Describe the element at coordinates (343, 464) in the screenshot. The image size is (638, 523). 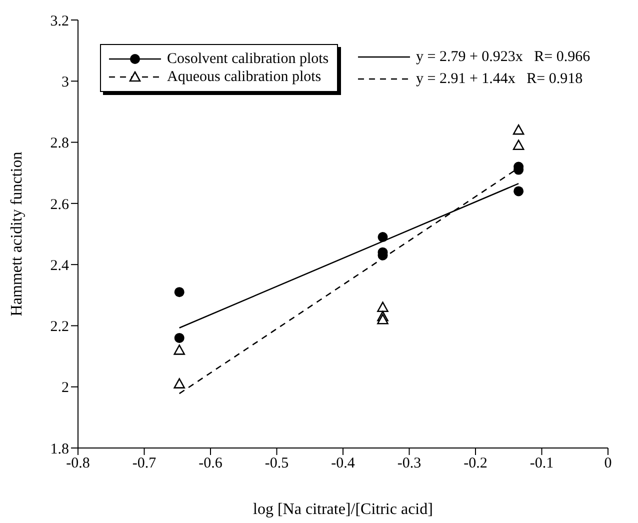
I see `x-tick-label: -0.4` at that location.